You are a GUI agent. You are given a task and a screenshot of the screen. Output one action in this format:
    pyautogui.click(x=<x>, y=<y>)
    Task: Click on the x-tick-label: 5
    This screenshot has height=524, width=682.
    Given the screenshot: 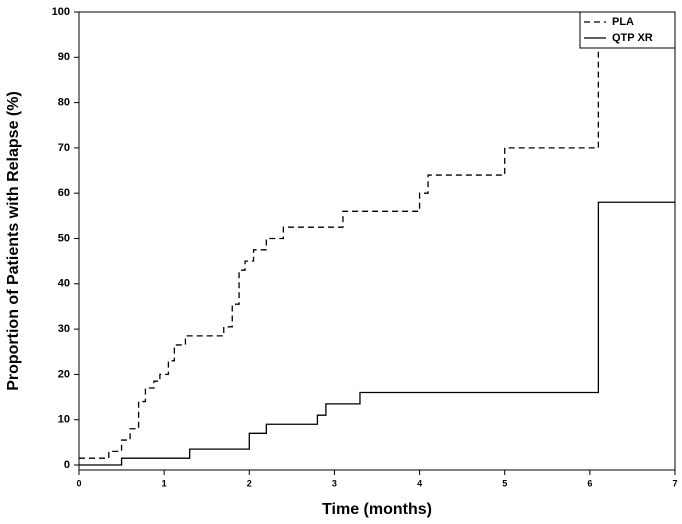 What is the action you would take?
    pyautogui.click(x=504, y=483)
    